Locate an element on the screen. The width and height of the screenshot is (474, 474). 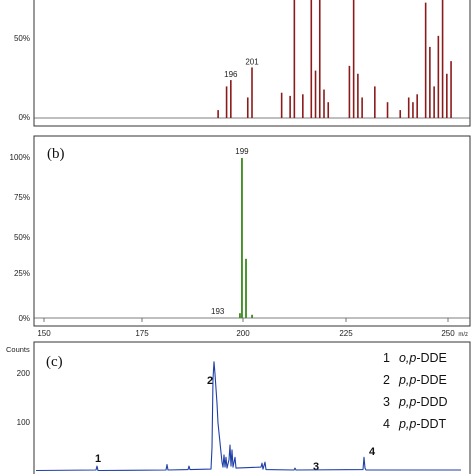
panel-b-peak-label-193: 193 is located at coordinates (218, 311).